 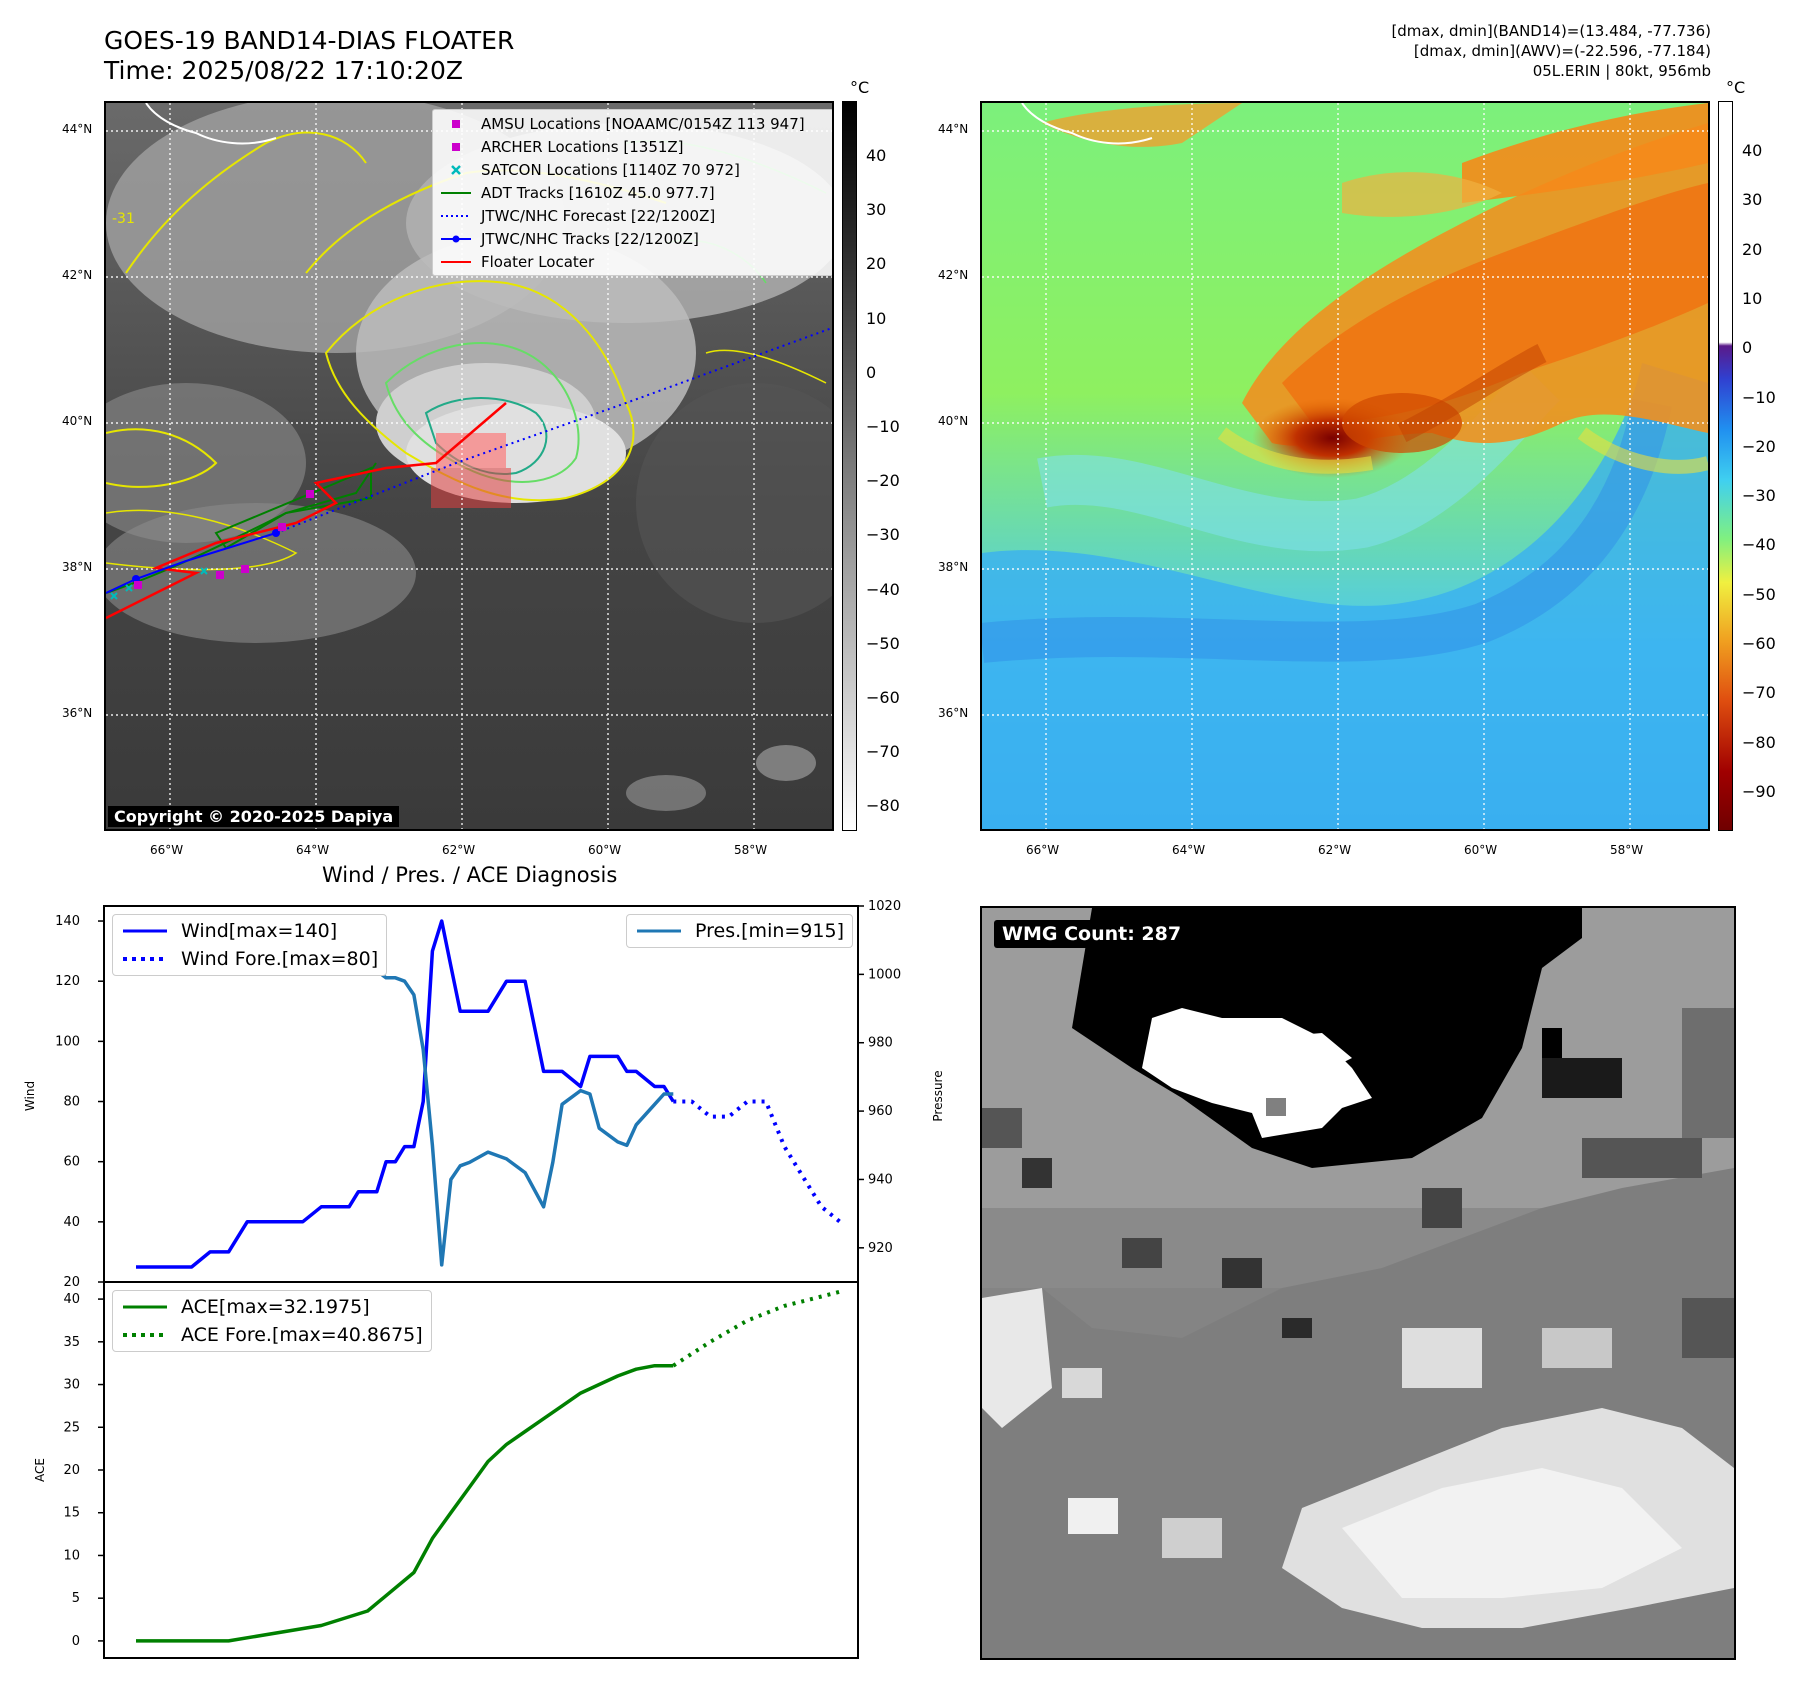 I want to click on pressure-ytick: 980, so click(x=880, y=1043).